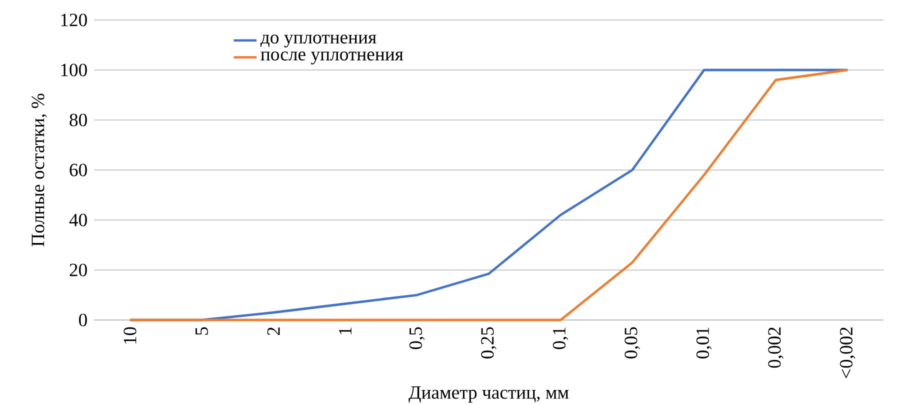 Image resolution: width=924 pixels, height=405 pixels. Describe the element at coordinates (130, 335) in the screenshot. I see `x-tick-label: 10` at that location.